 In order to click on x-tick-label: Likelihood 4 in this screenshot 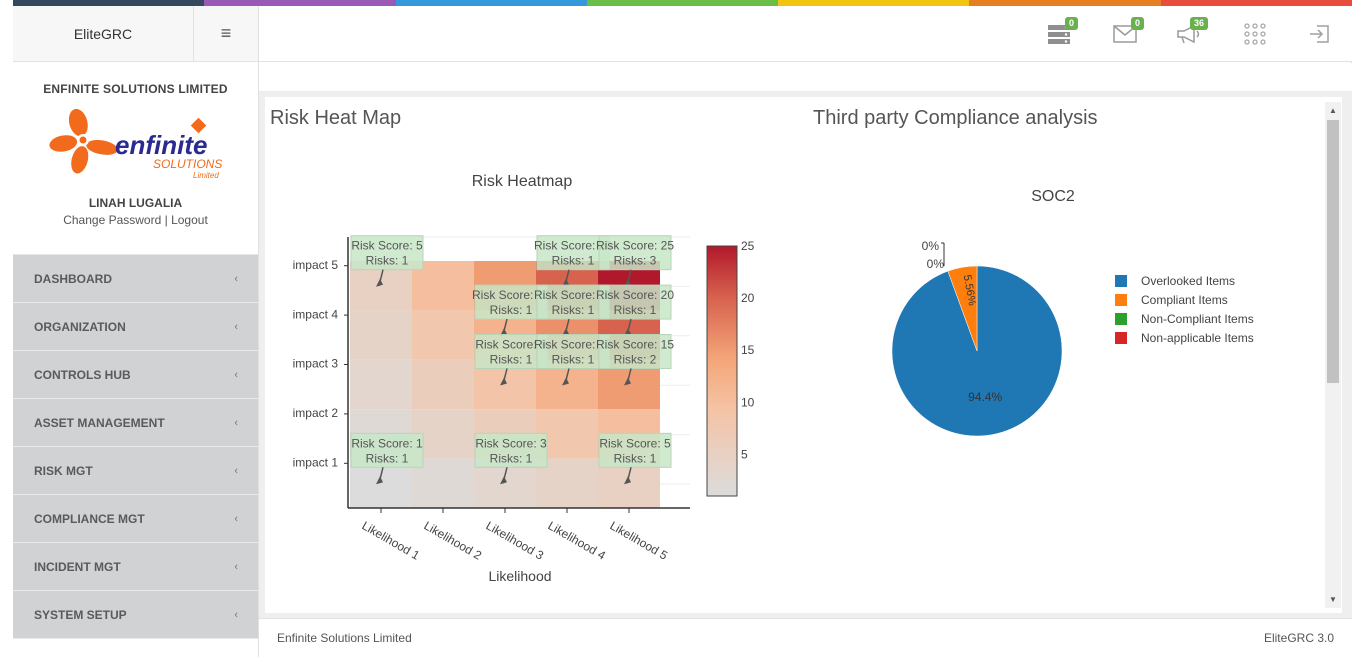, I will do `click(577, 540)`.